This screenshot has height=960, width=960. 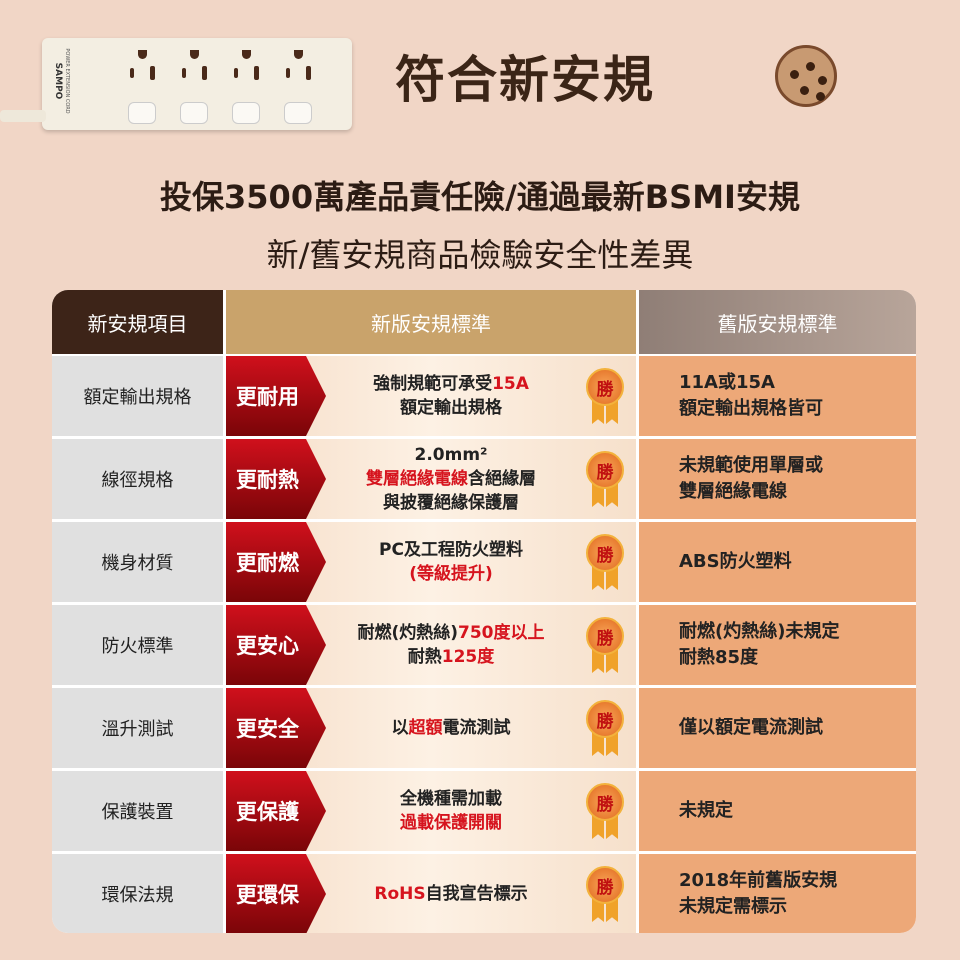 I want to click on old-standard-text: ABS防火塑料, so click(x=735, y=561).